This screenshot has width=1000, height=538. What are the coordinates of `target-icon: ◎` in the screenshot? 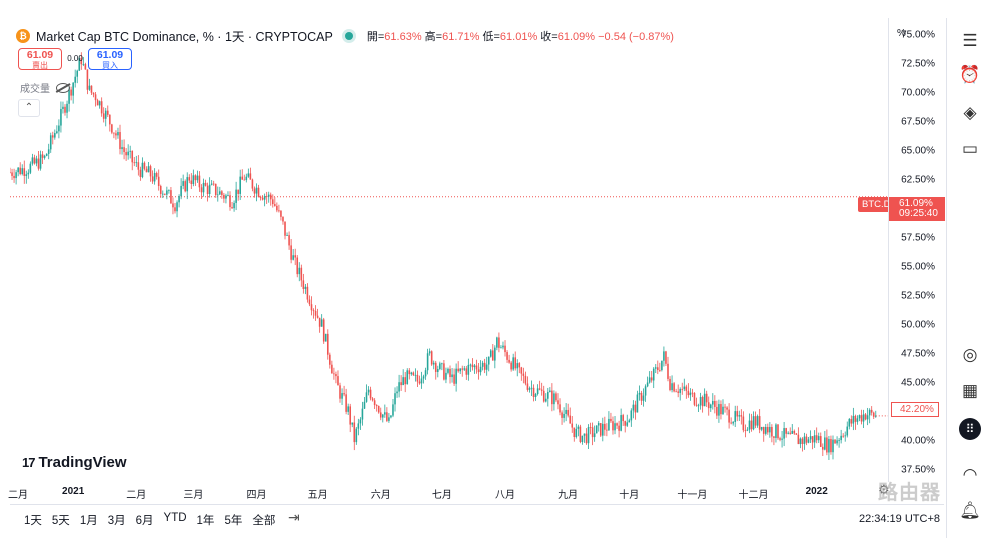 It's located at (970, 354).